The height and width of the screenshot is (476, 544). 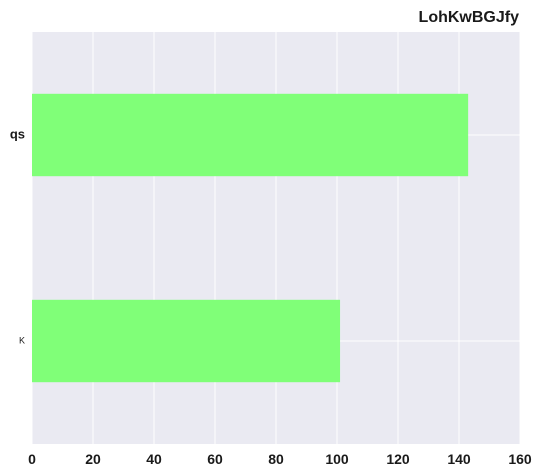 I want to click on x-axis-ticks: 0 20 40 60 80 100 120 140 160, so click(x=280, y=459).